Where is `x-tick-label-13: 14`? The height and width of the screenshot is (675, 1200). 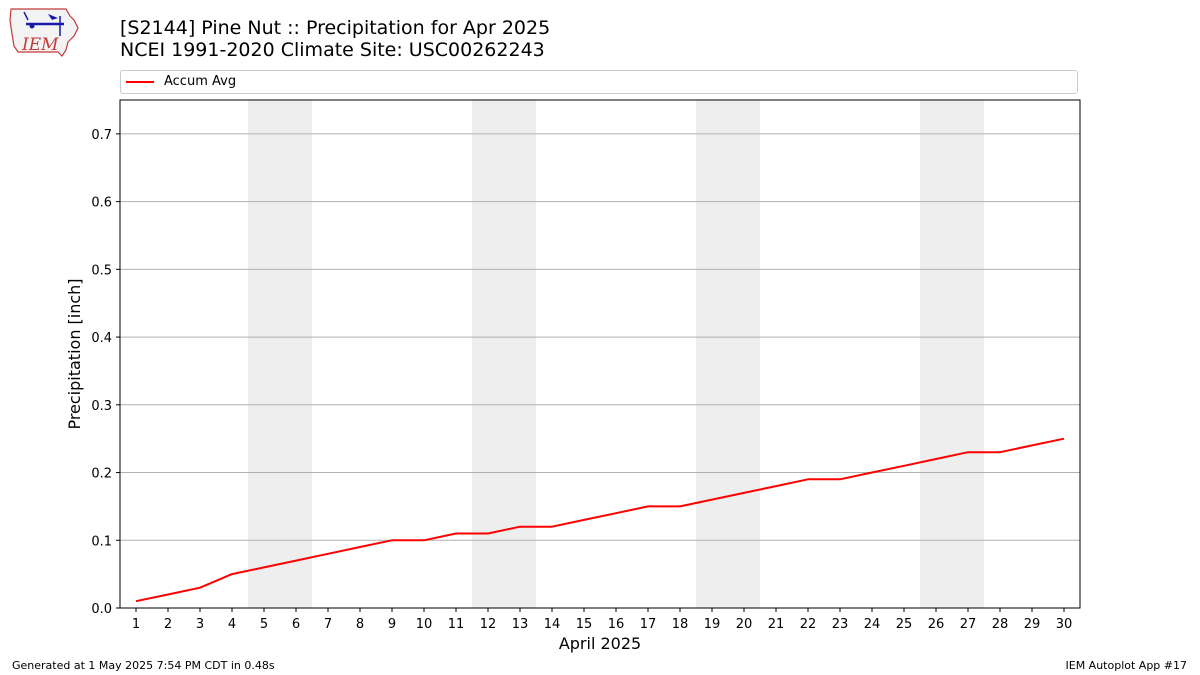
x-tick-label-13: 14 is located at coordinates (552, 624).